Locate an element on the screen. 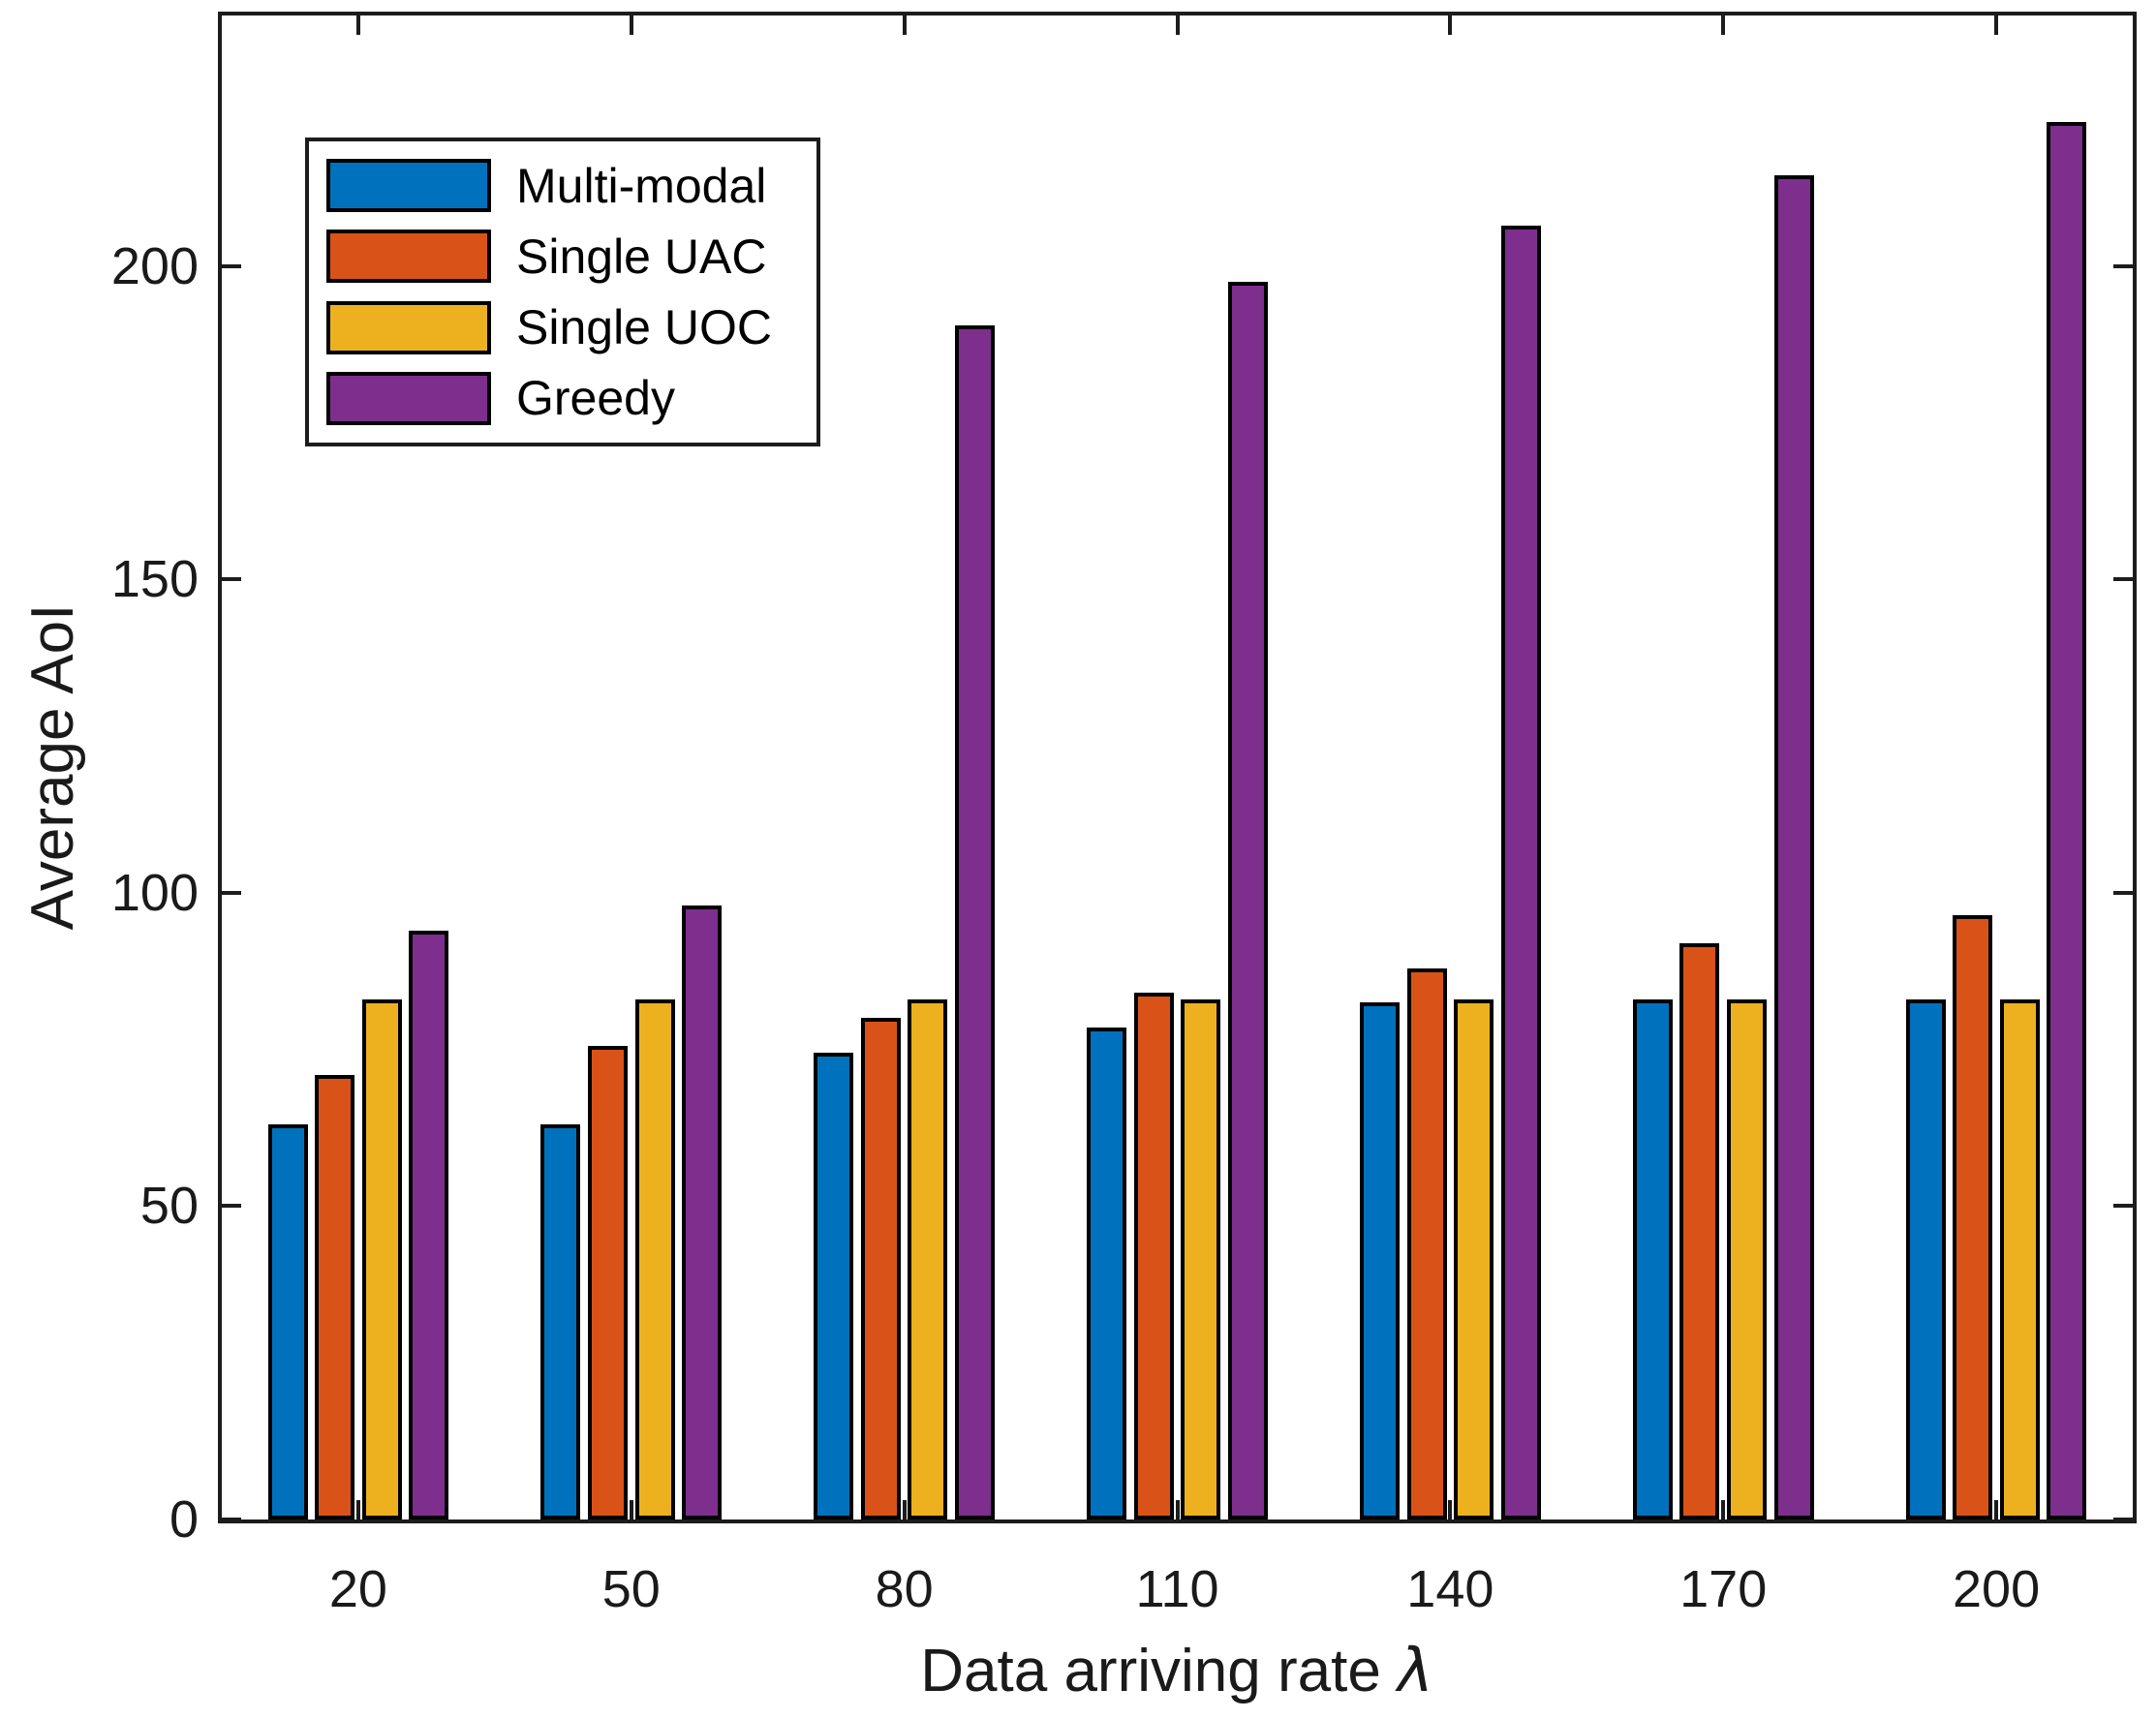 The image size is (2156, 1719). lambda-symbol: λ is located at coordinates (1416, 1670).